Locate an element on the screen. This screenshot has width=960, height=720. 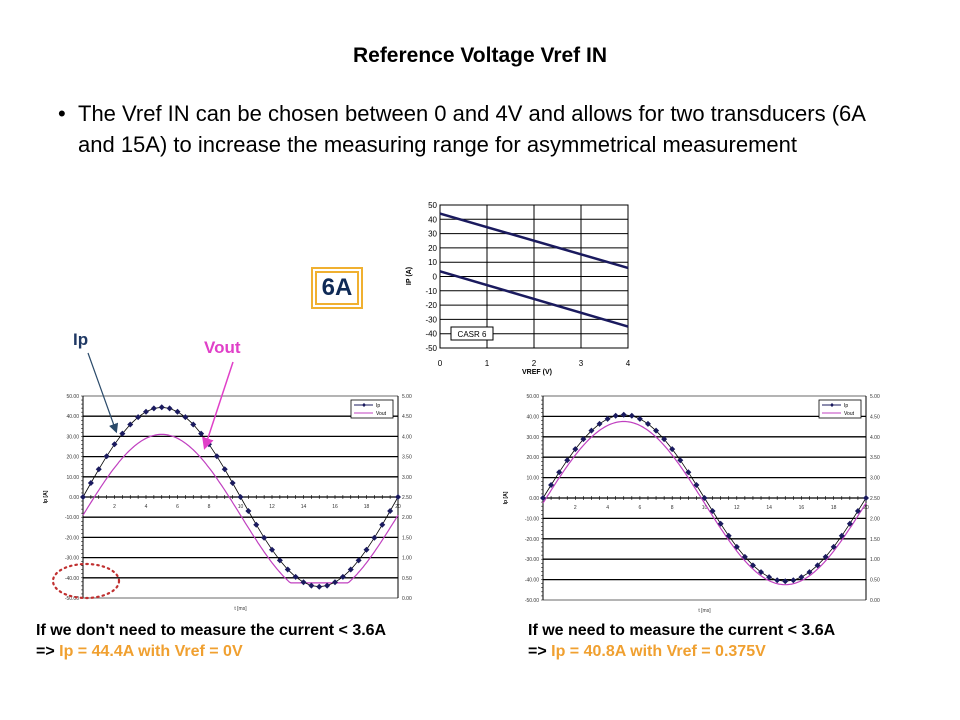
vout-series-line is located at coordinates (240, 508).